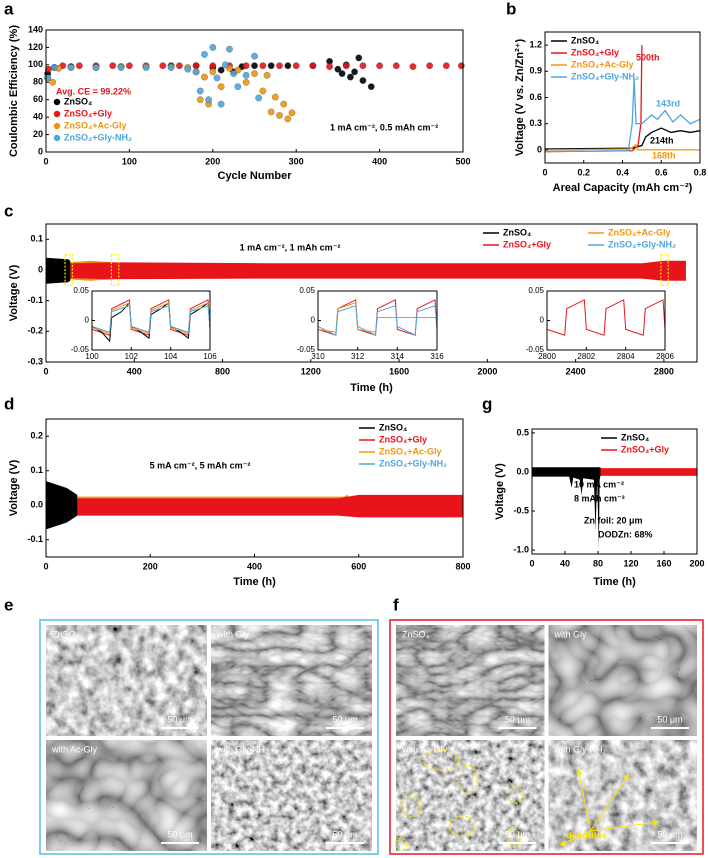  Describe the element at coordinates (535, 123) in the screenshot. I see `y-tick-label: 0.3` at that location.